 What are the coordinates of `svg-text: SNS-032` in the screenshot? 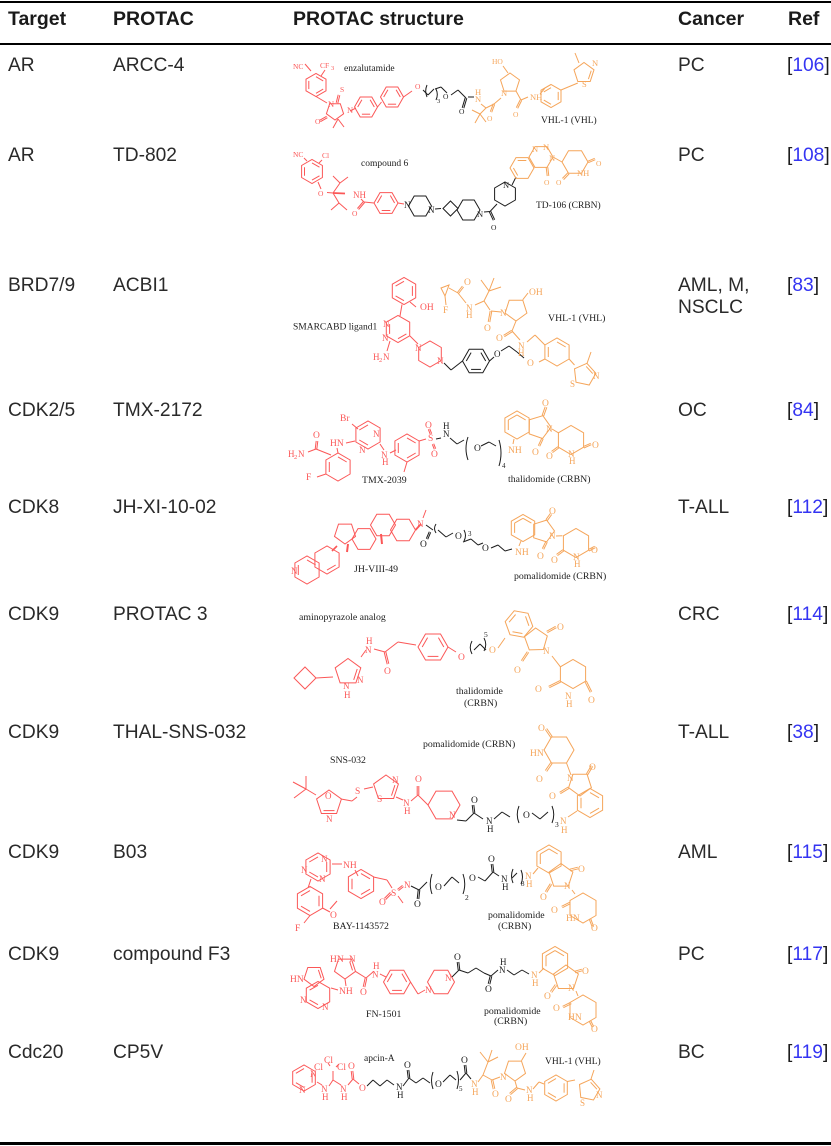 It's located at (348, 760).